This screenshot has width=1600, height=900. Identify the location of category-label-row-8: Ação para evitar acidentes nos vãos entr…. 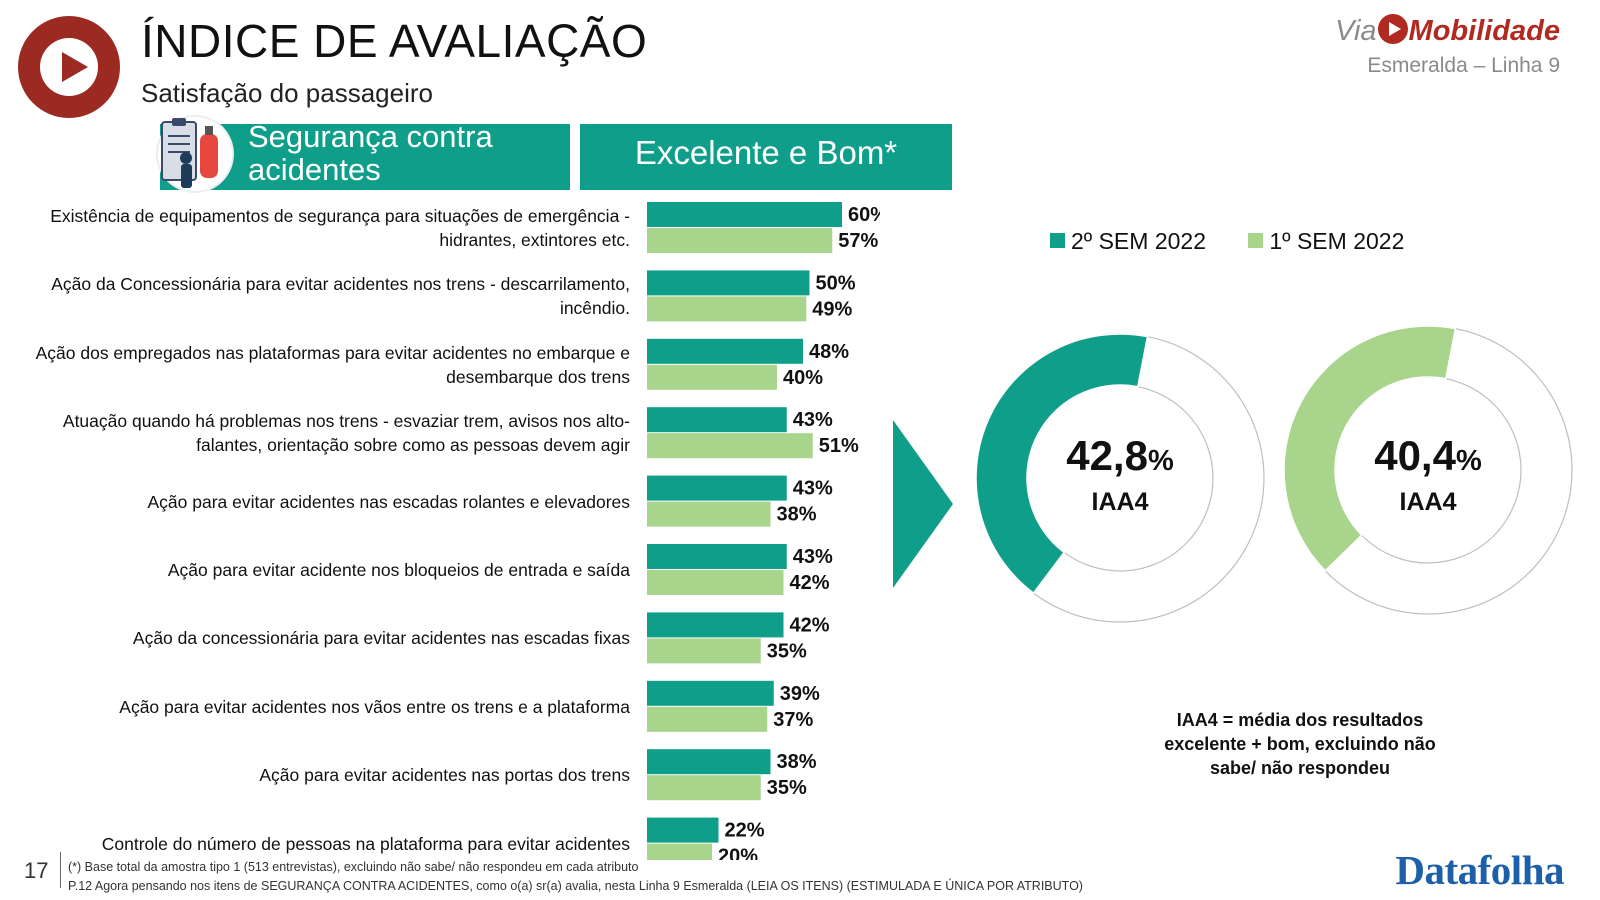
(374, 706).